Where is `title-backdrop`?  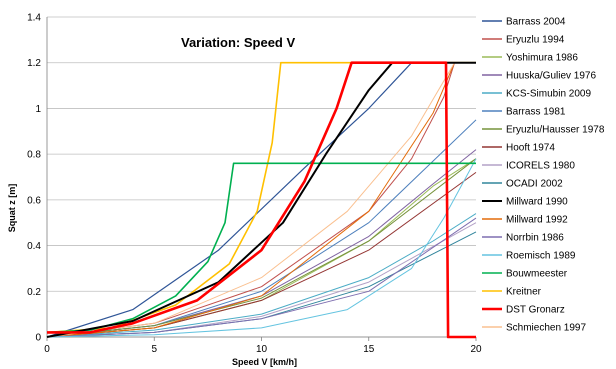
title-backdrop is located at coordinates (239, 42).